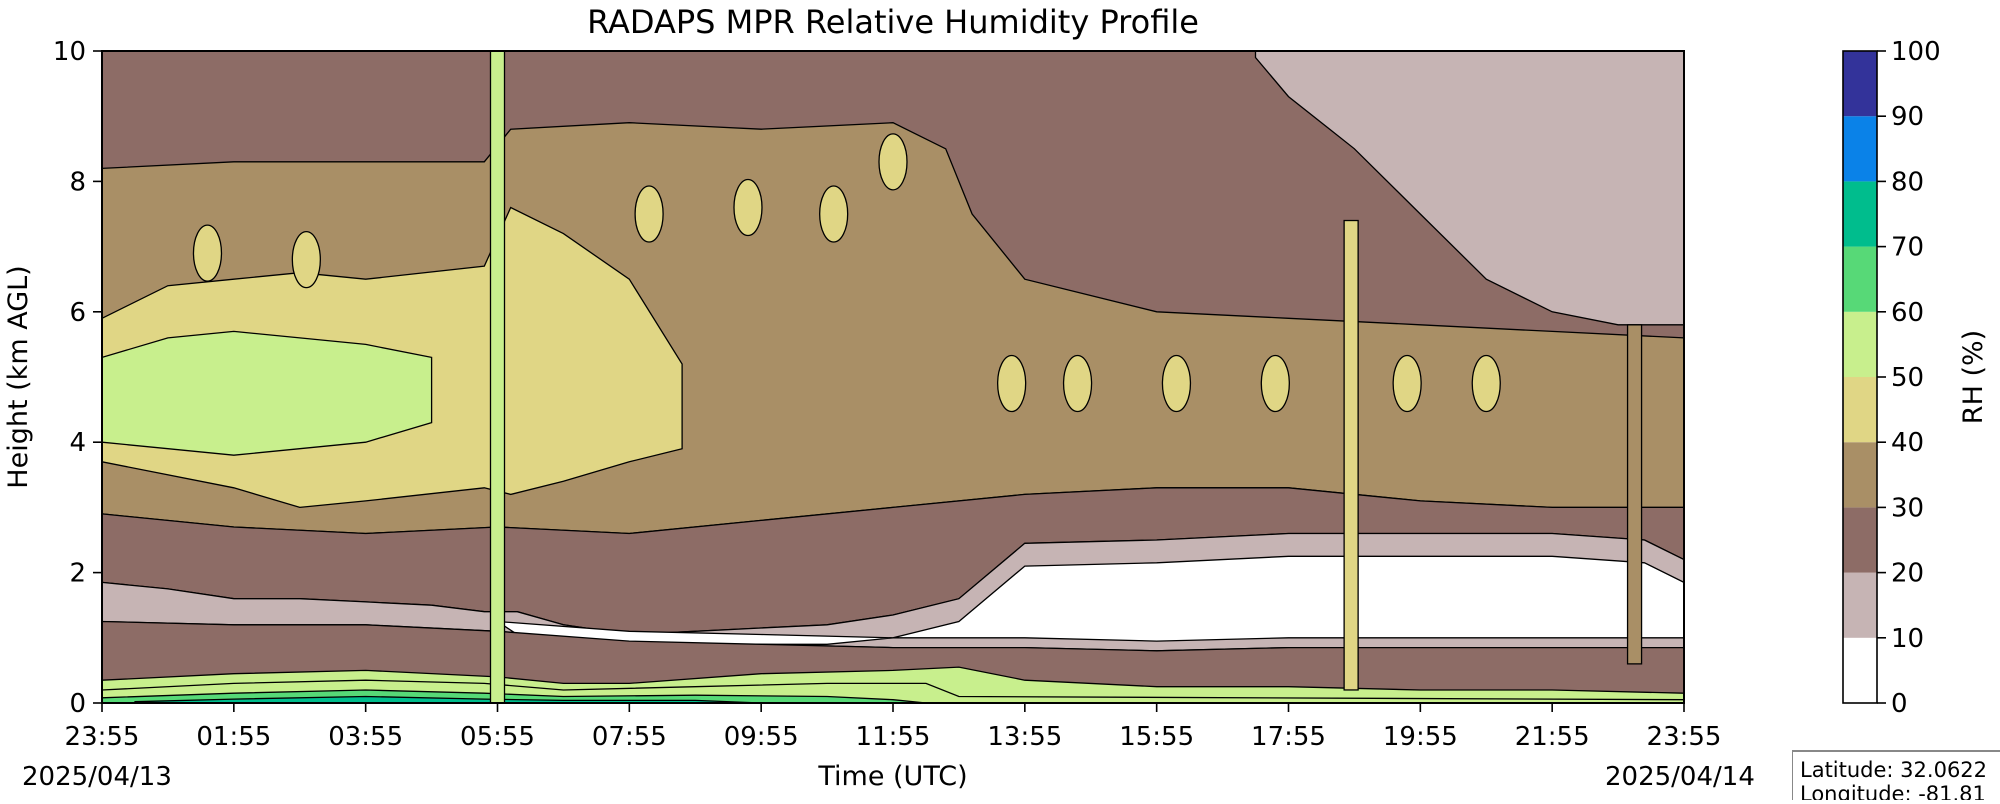  Describe the element at coordinates (1893, 770) in the screenshot. I see `info-latitude: Latitude: 32.0622` at that location.